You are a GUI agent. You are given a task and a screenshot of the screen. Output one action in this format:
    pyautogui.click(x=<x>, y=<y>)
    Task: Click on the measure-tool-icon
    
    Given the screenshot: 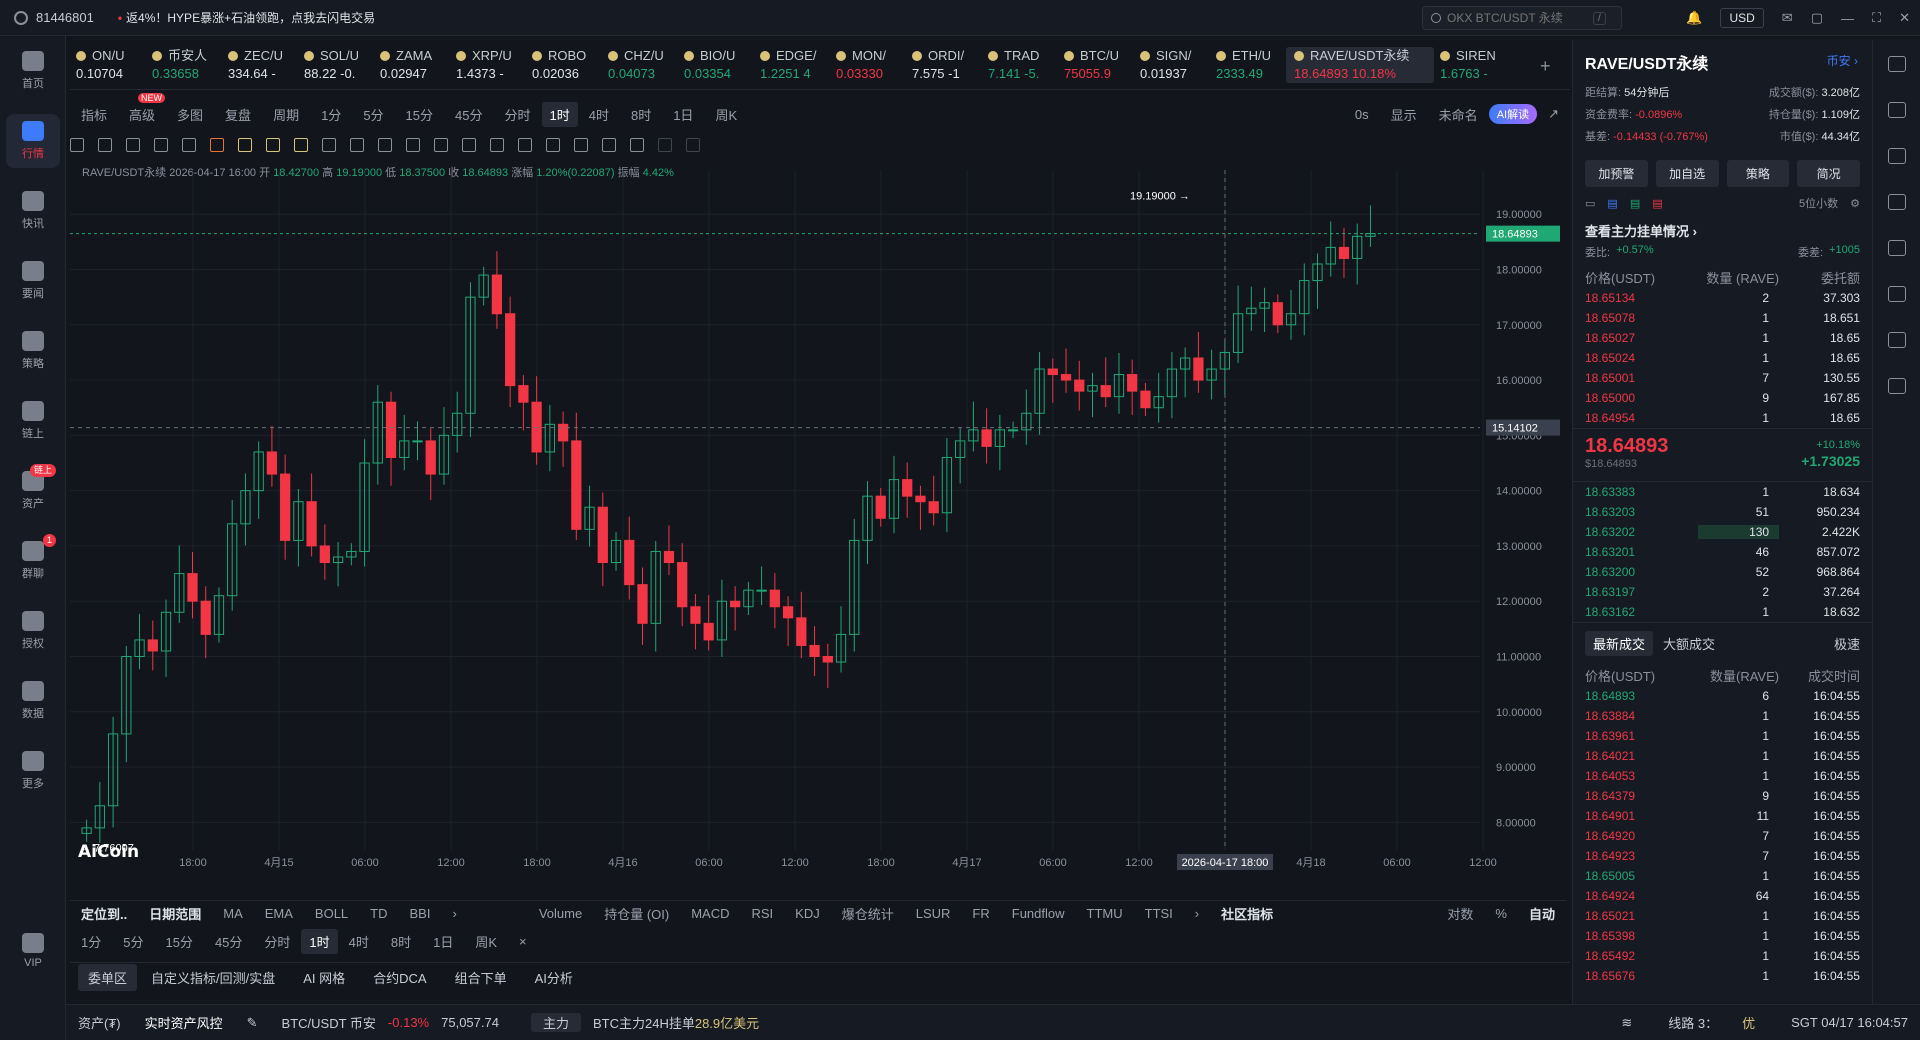 What is the action you would take?
    pyautogui.click(x=357, y=145)
    